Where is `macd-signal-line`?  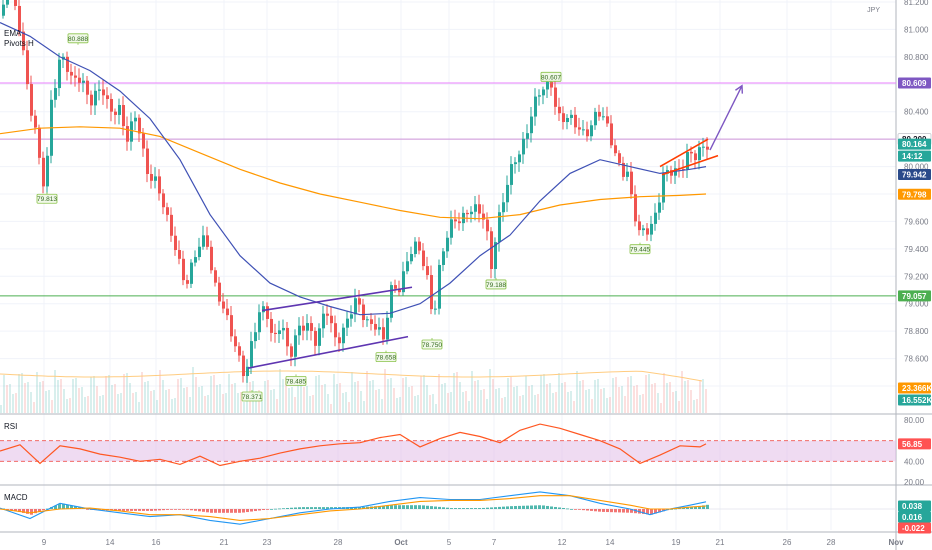 macd-signal-line is located at coordinates (353, 508).